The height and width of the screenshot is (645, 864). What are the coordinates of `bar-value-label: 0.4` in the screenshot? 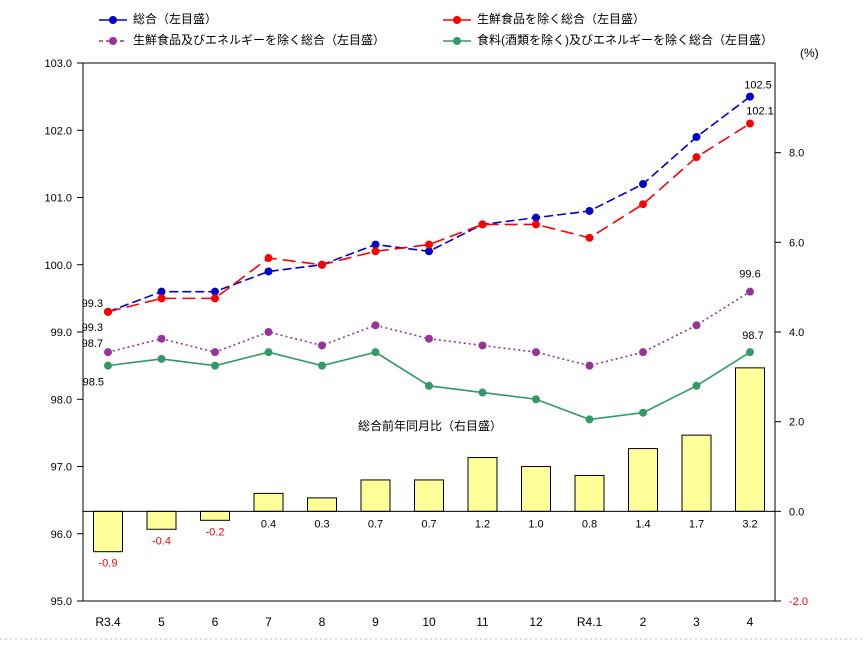 It's located at (268, 524).